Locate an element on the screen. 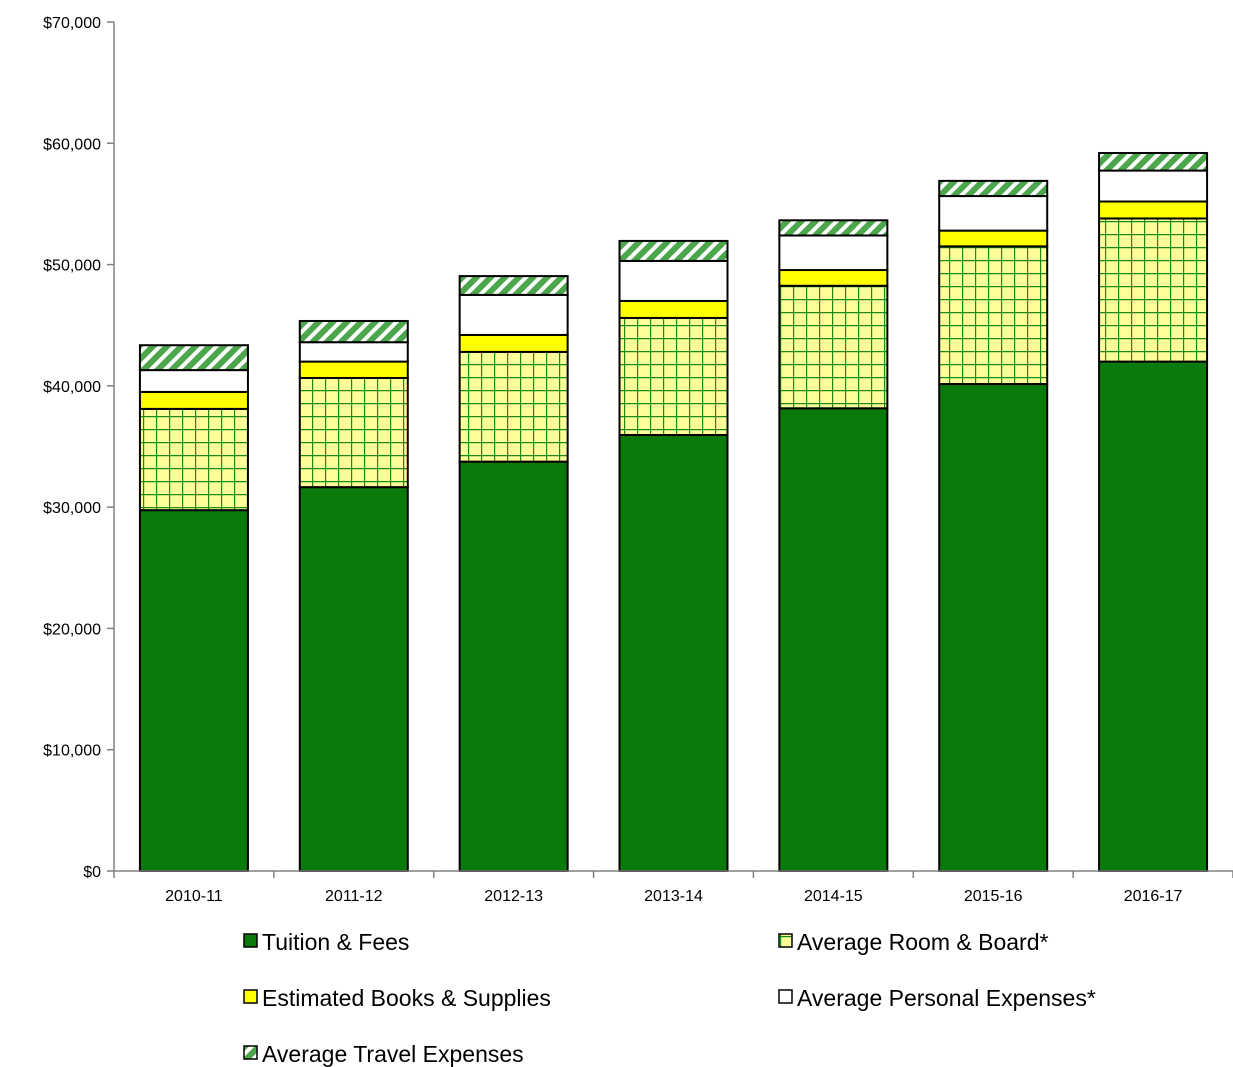  legend-item: Average Travel Expenses is located at coordinates (383, 1054).